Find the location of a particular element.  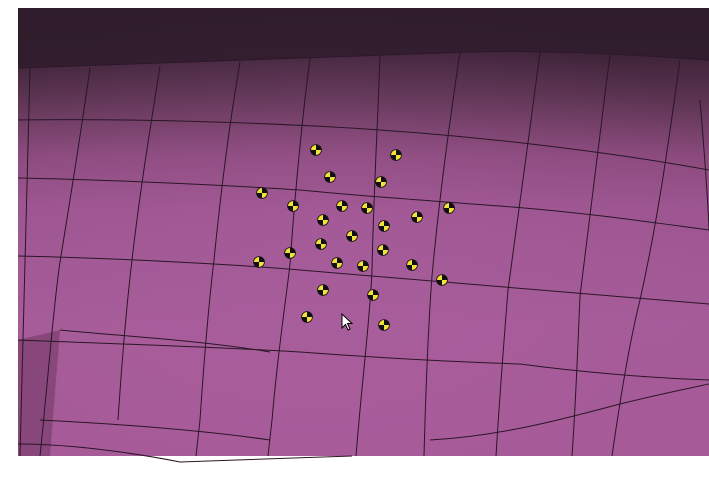

marker-group is located at coordinates (354, 237).